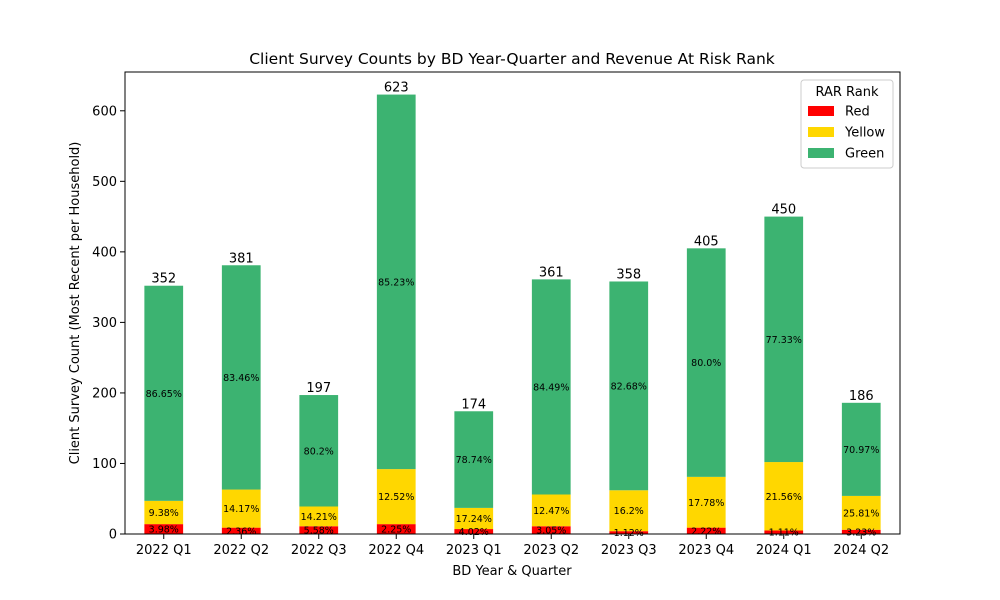 The height and width of the screenshot is (600, 1000). Describe the element at coordinates (104, 252) in the screenshot. I see `y-tick-label: 400` at that location.